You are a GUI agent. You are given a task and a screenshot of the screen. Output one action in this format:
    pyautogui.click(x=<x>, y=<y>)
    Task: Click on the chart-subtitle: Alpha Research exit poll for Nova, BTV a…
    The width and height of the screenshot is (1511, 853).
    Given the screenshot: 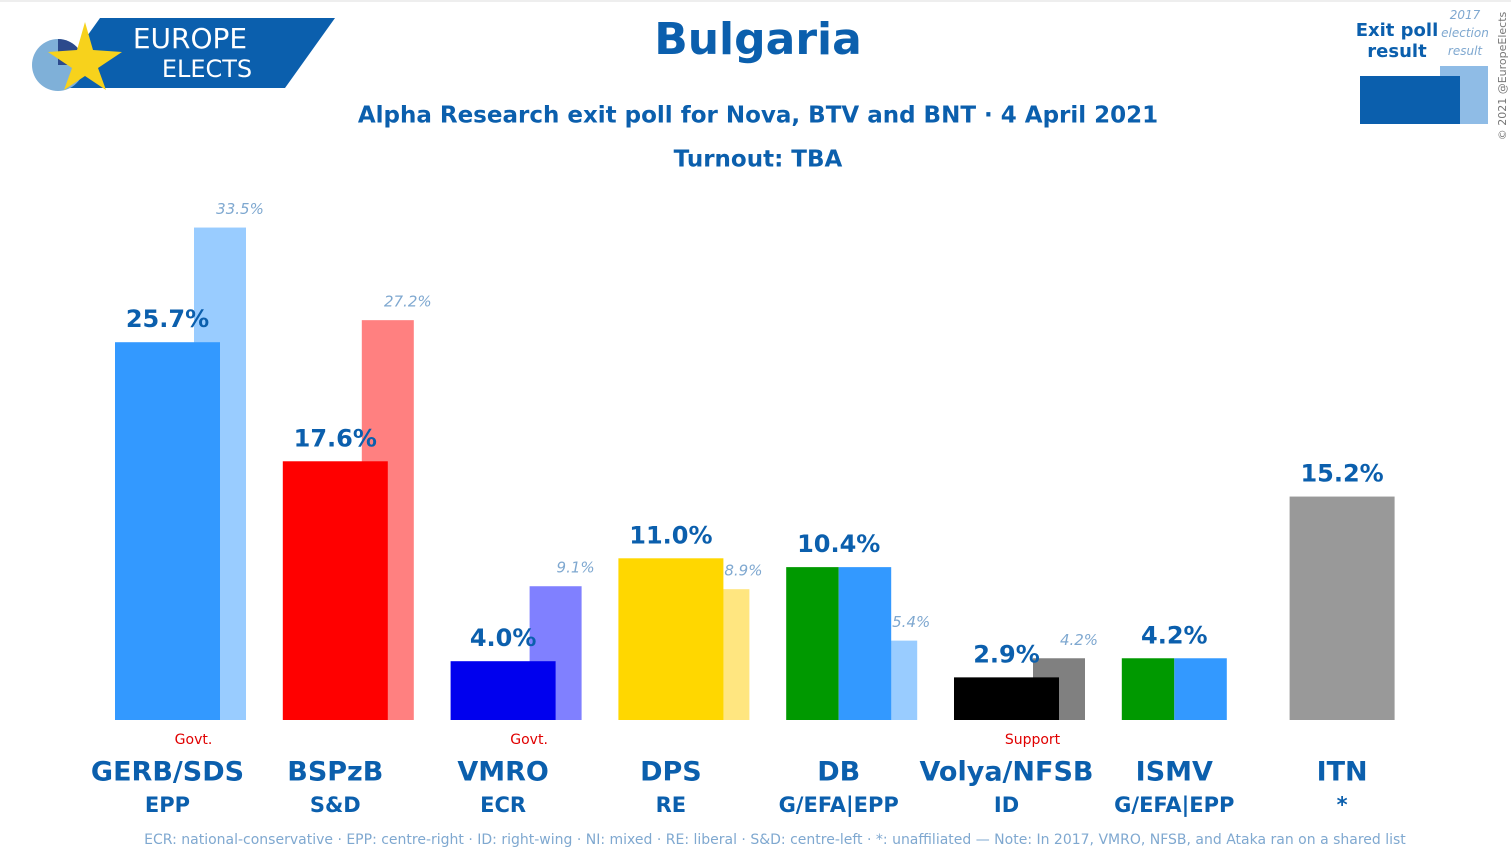 What is the action you would take?
    pyautogui.click(x=758, y=116)
    